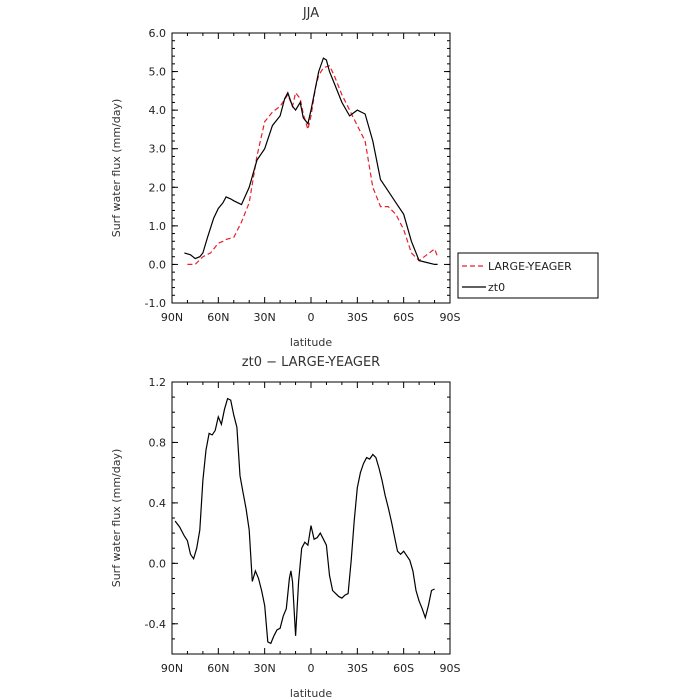  What do you see at coordinates (158, 187) in the screenshot?
I see `y-tick-label: 2.0` at bounding box center [158, 187].